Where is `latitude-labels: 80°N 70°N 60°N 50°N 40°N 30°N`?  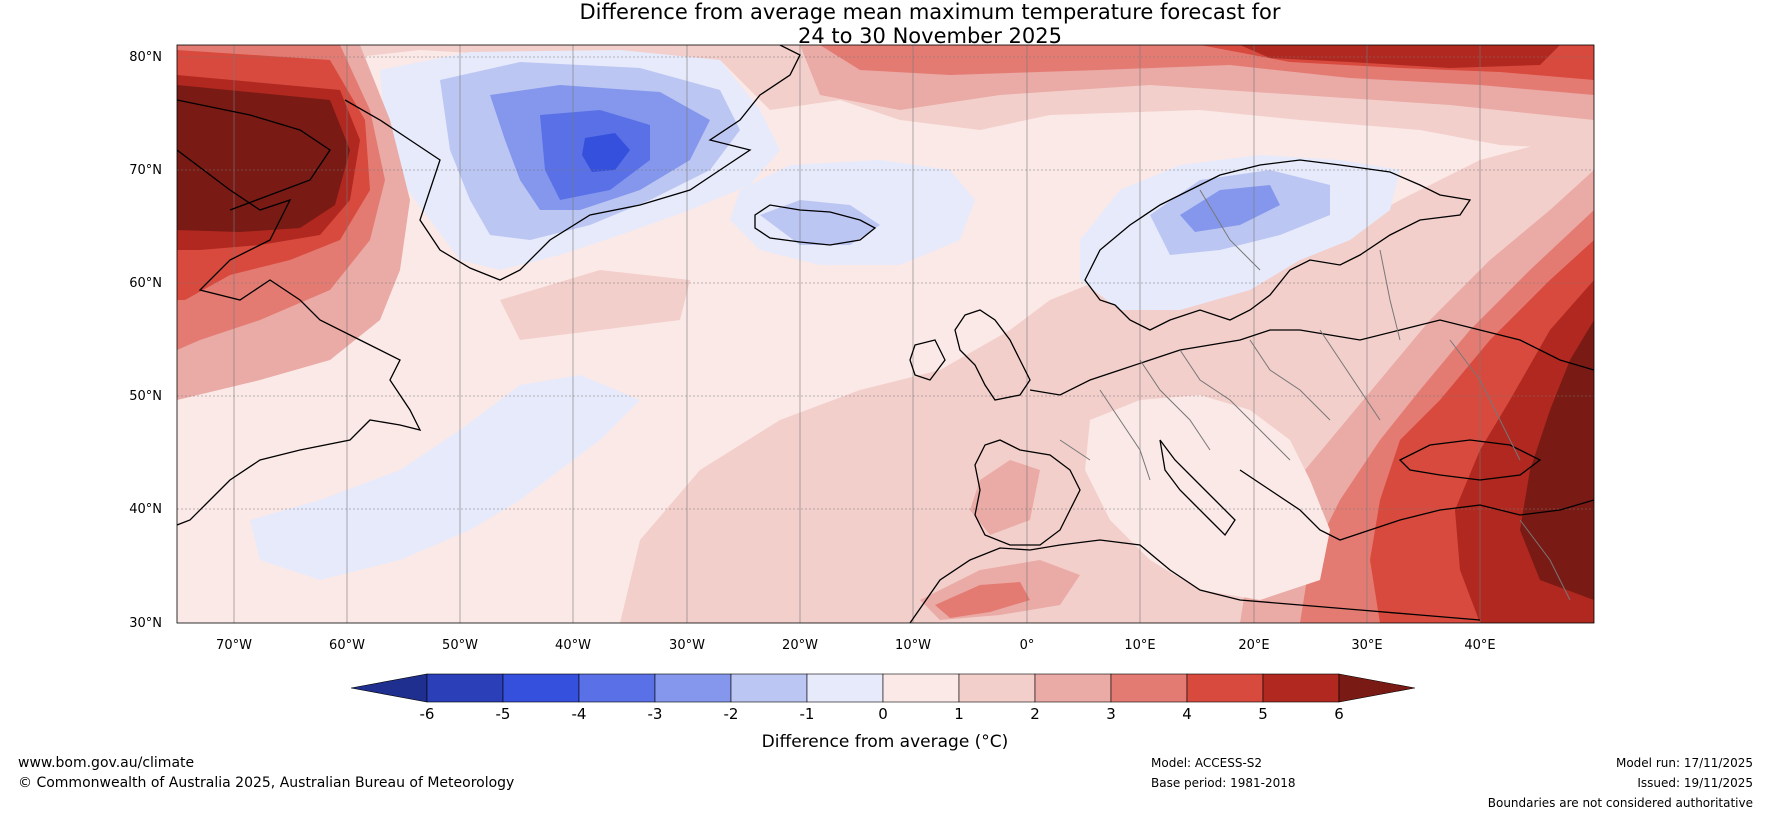 latitude-labels: 80°N 70°N 60°N 50°N 40°N 30°N is located at coordinates (145, 340).